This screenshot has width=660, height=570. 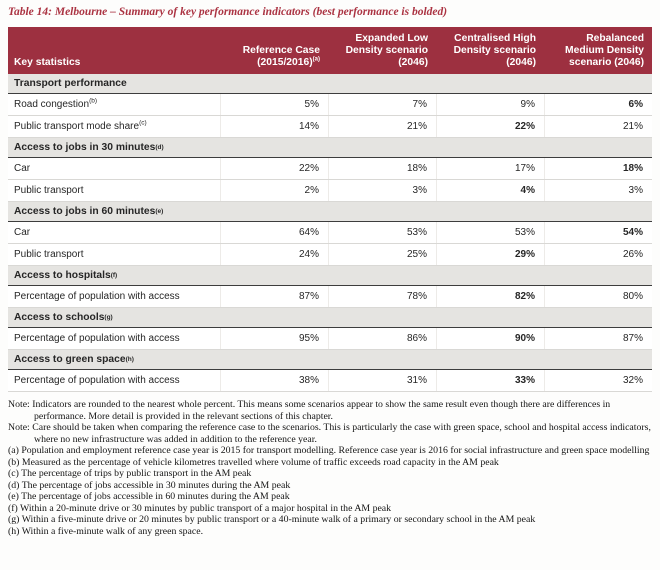 I want to click on cell-value: 2%, so click(x=274, y=190).